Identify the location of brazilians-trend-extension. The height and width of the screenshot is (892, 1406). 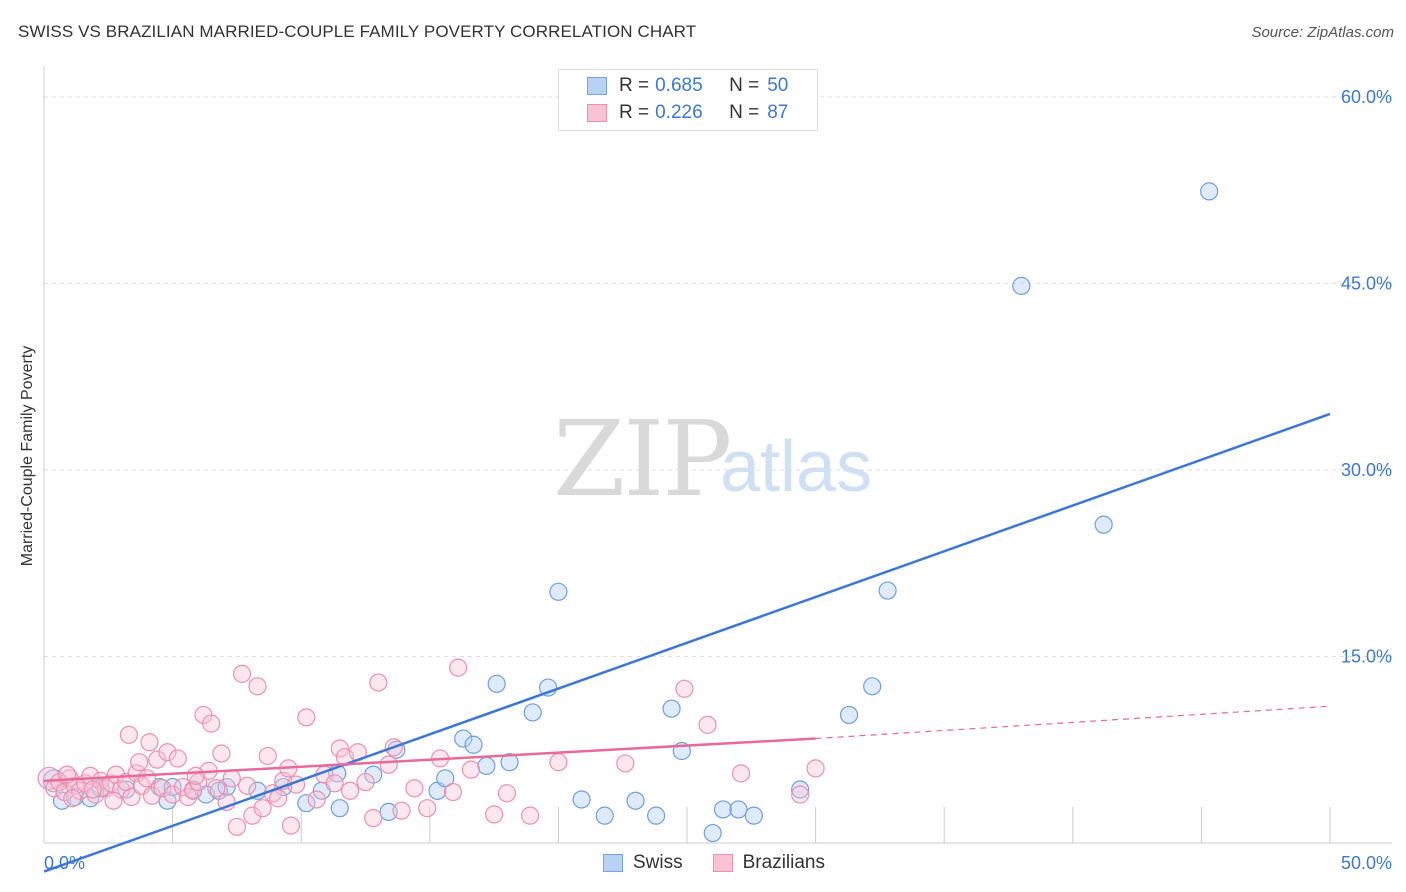
(1073, 722).